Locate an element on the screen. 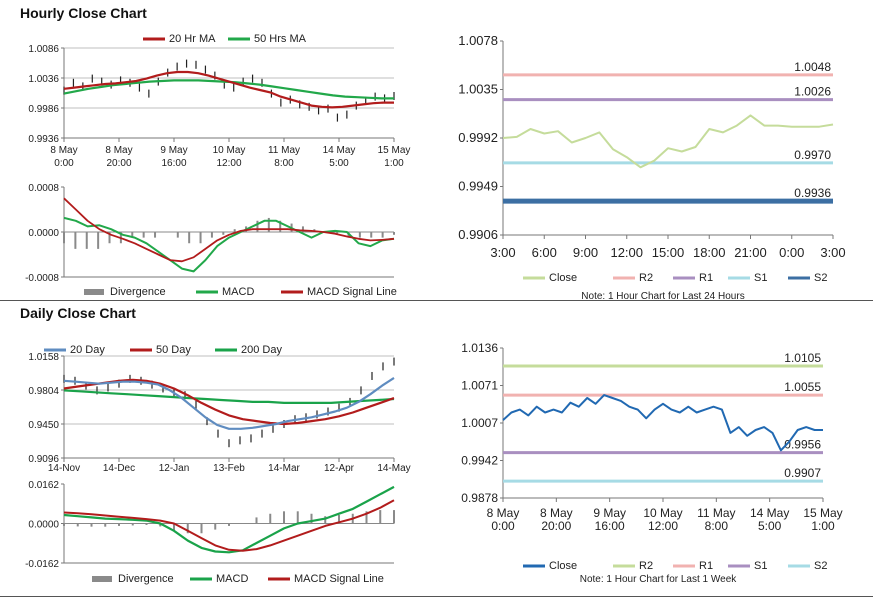  daily-legend-divergence-label: Divergence is located at coordinates (146, 579).